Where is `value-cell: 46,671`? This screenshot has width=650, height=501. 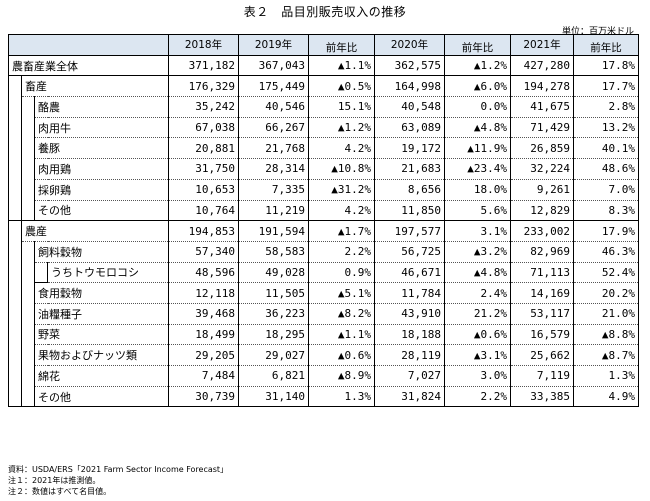 value-cell: 46,671 is located at coordinates (409, 273).